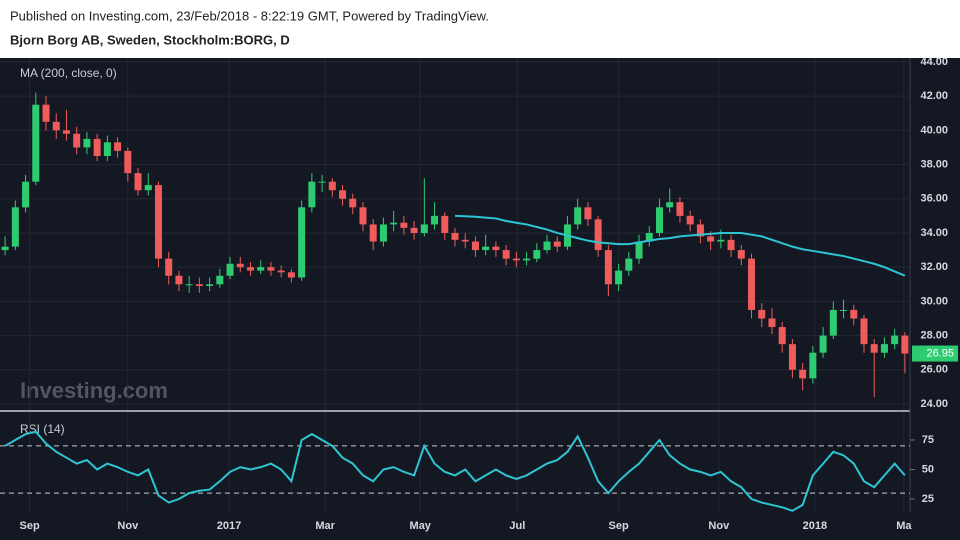  What do you see at coordinates (934, 370) in the screenshot?
I see `y-tick-label: 26.00` at bounding box center [934, 370].